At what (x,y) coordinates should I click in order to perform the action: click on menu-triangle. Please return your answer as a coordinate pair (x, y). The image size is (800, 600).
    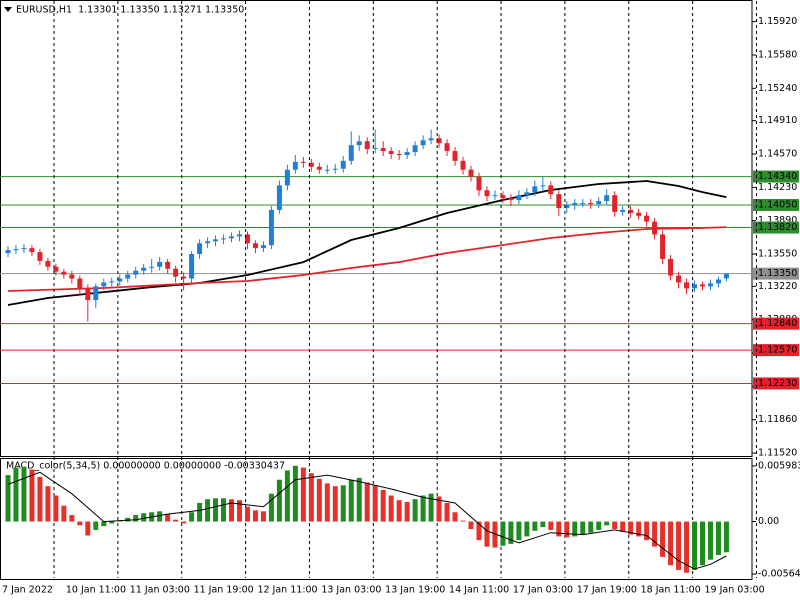
    Looking at the image, I should click on (8, 9).